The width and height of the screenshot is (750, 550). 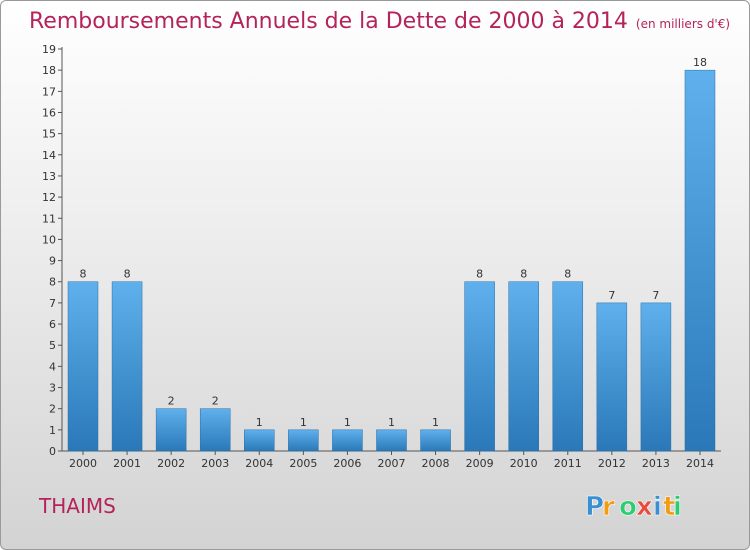 What do you see at coordinates (215, 463) in the screenshot?
I see `x-tick-label: 2003` at bounding box center [215, 463].